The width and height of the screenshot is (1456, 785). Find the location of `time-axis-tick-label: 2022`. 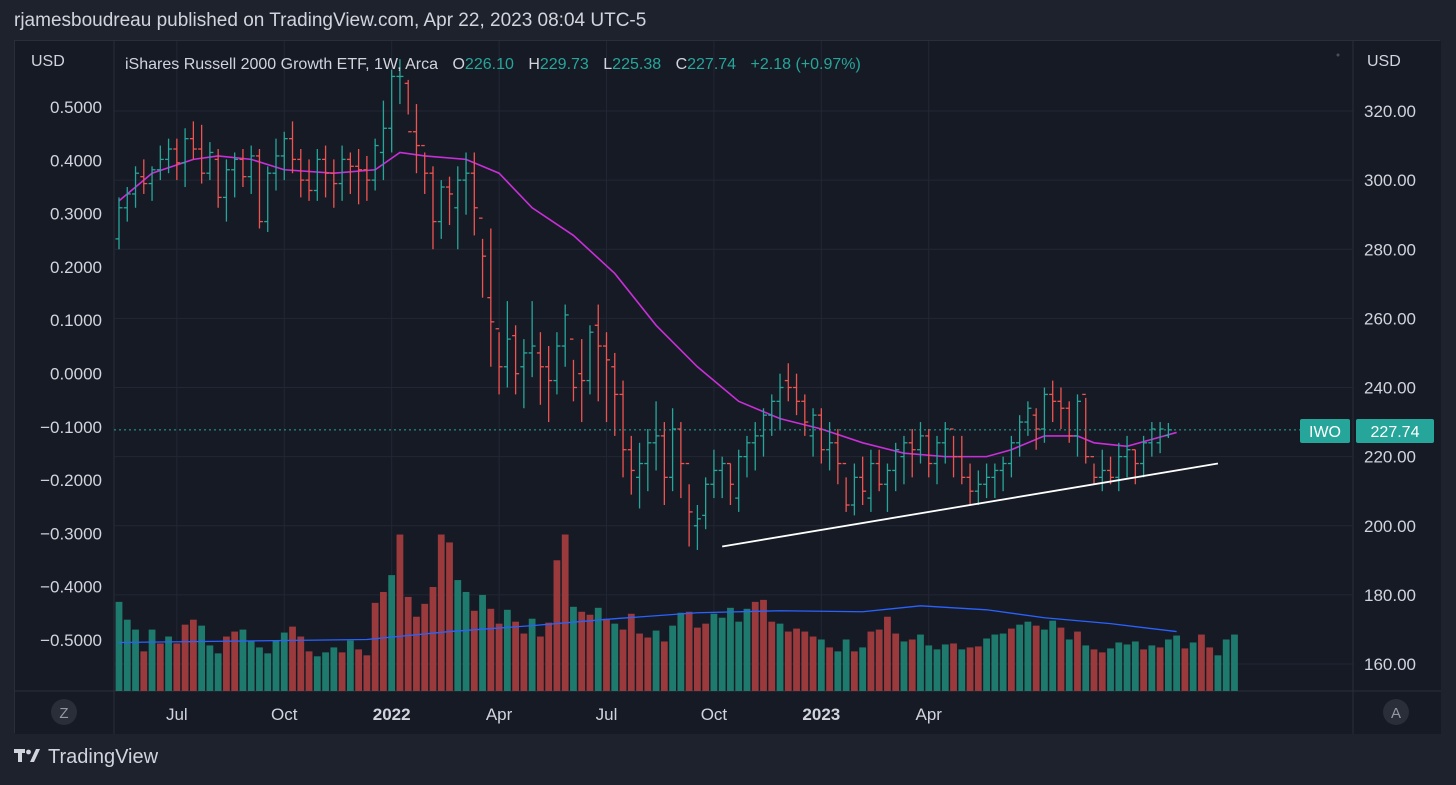

time-axis-tick-label: 2022 is located at coordinates (392, 714).